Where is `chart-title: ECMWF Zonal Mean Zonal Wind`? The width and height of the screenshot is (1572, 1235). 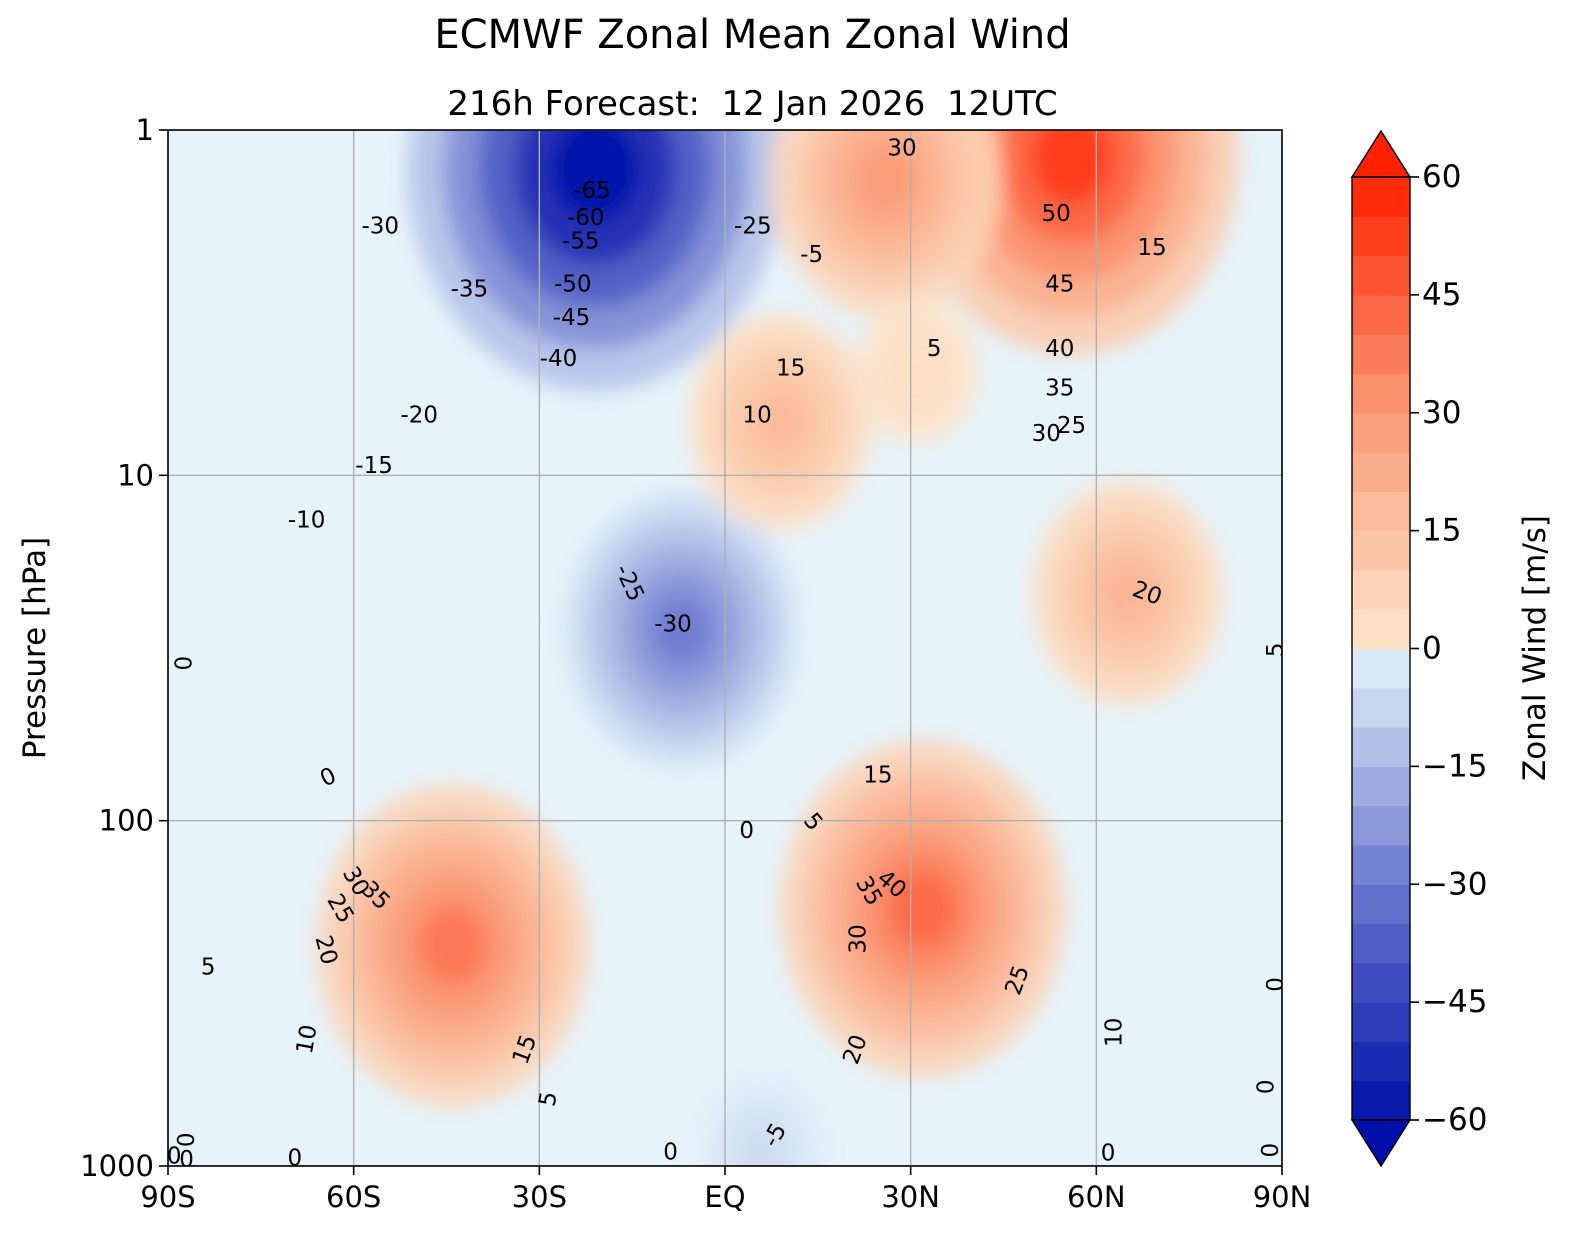
chart-title: ECMWF Zonal Mean Zonal Wind is located at coordinates (752, 35).